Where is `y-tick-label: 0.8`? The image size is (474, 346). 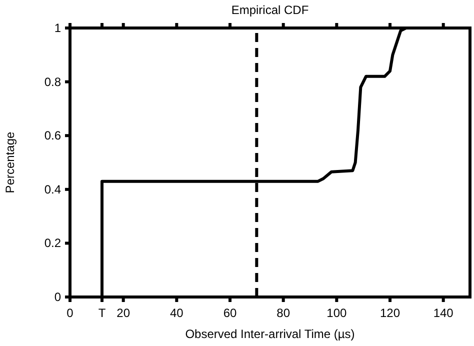
y-tick-label: 0.8 is located at coordinates (53, 81).